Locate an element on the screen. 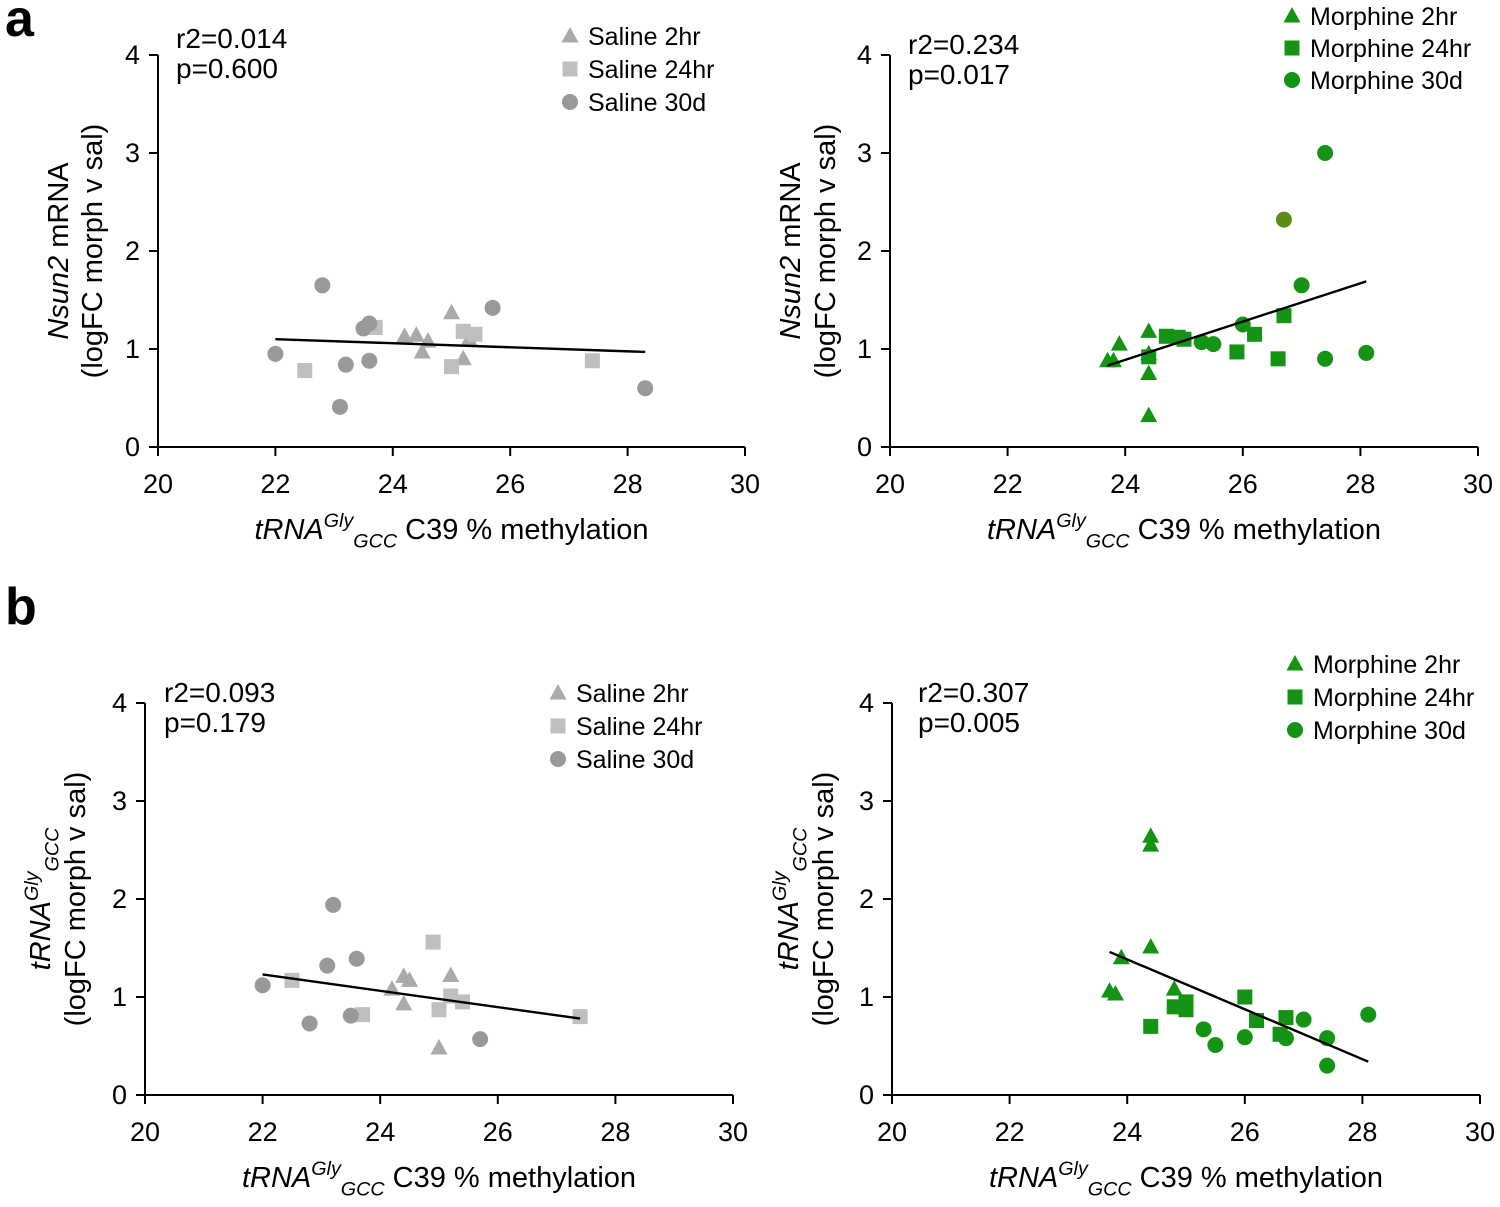  panel-label-b: b is located at coordinates (21, 607).